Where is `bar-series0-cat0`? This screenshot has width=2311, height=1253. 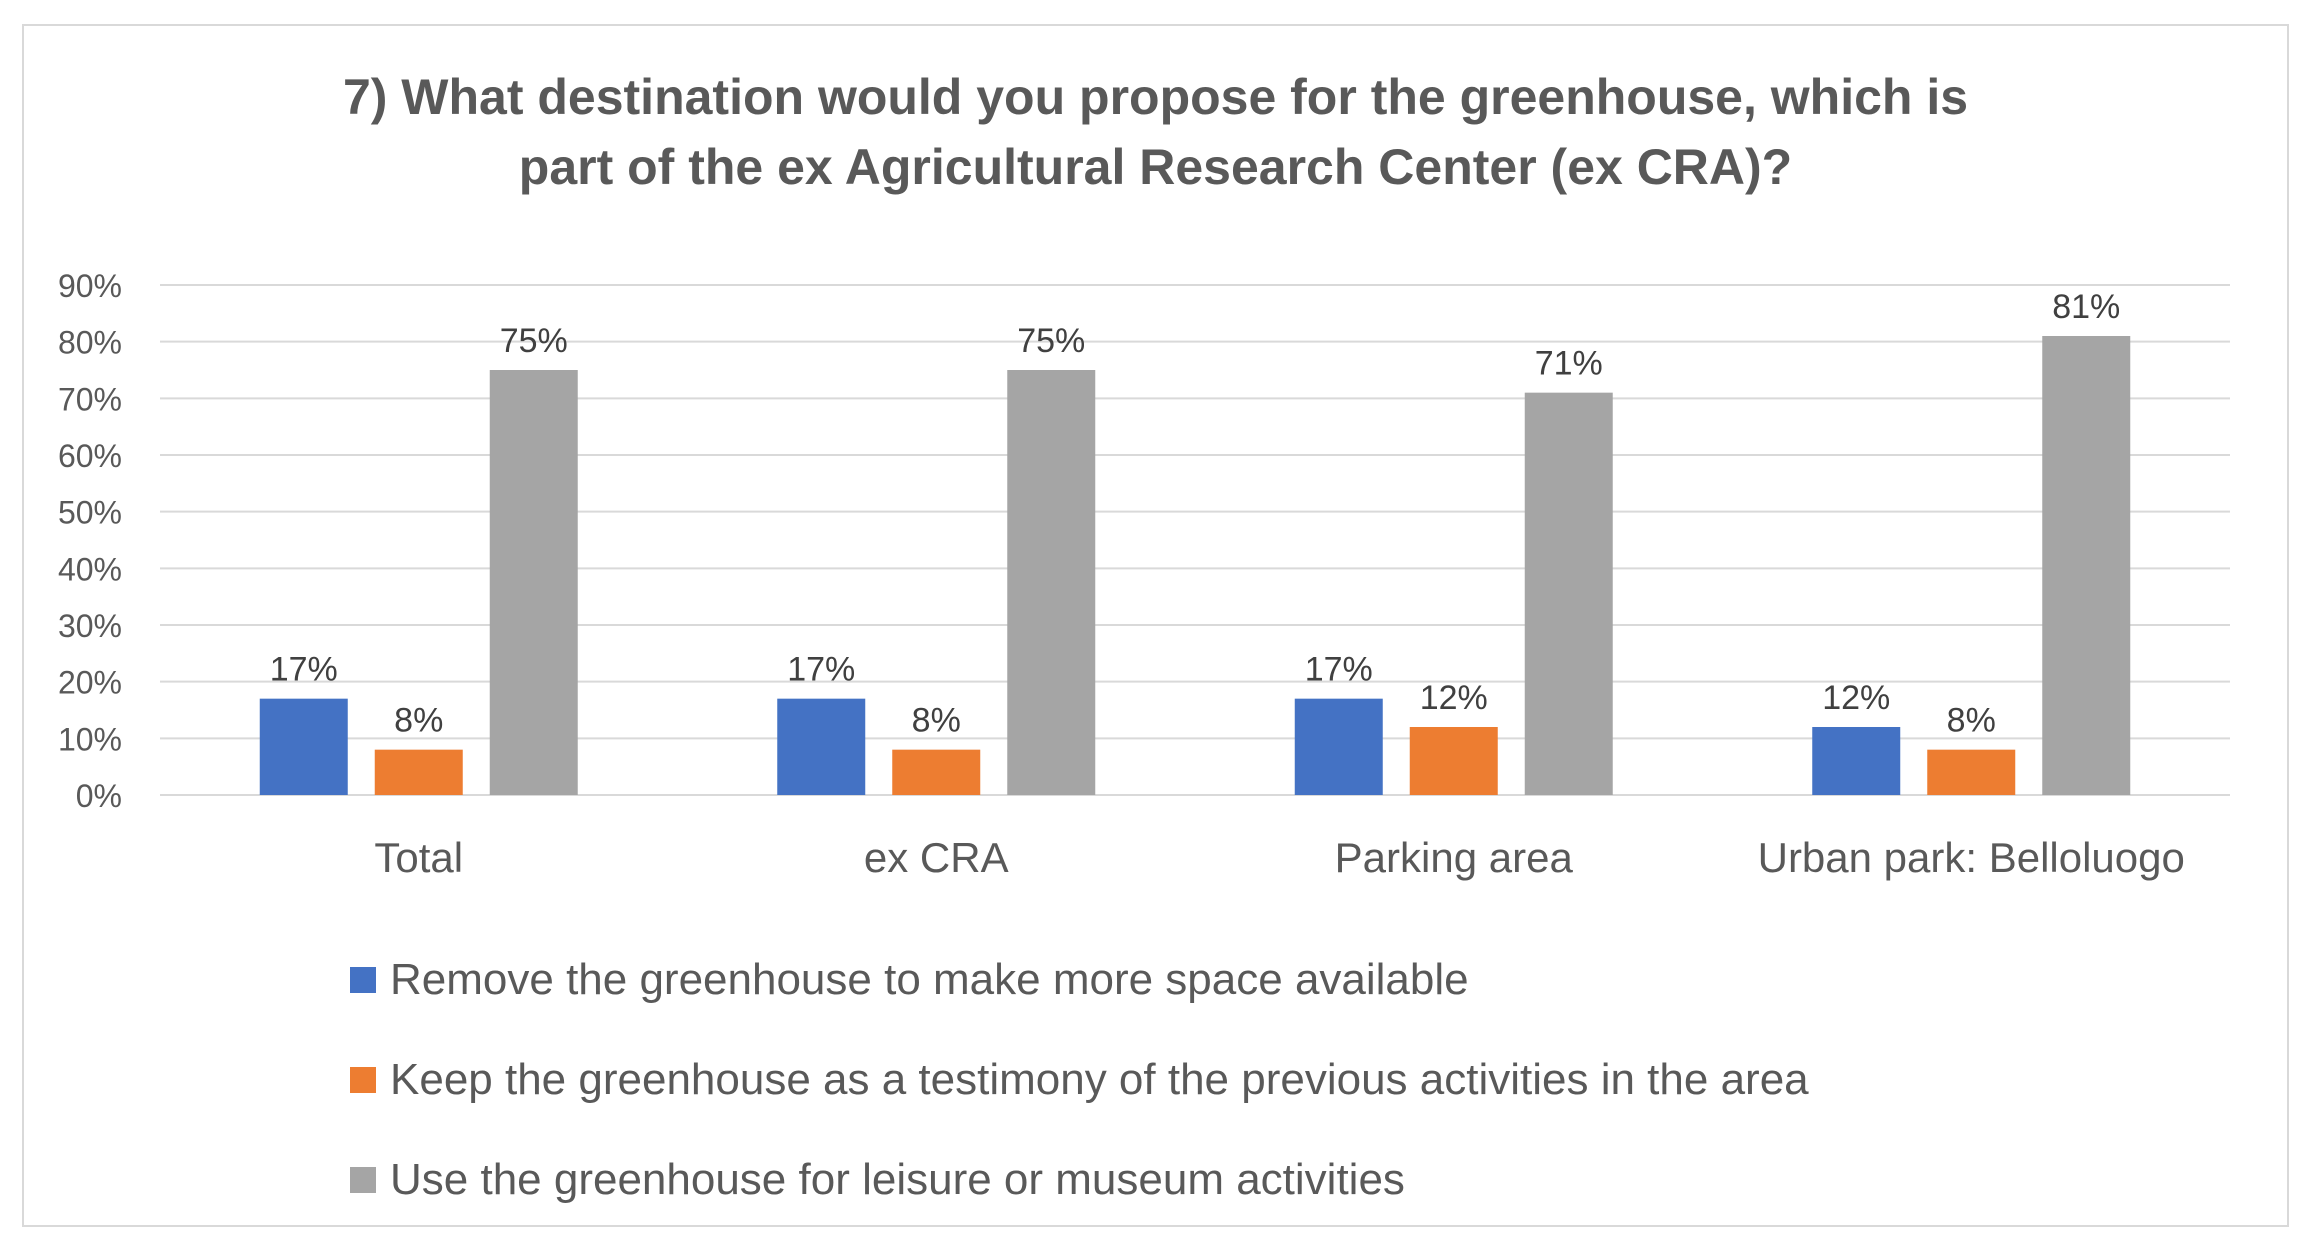
bar-series0-cat0 is located at coordinates (303, 746).